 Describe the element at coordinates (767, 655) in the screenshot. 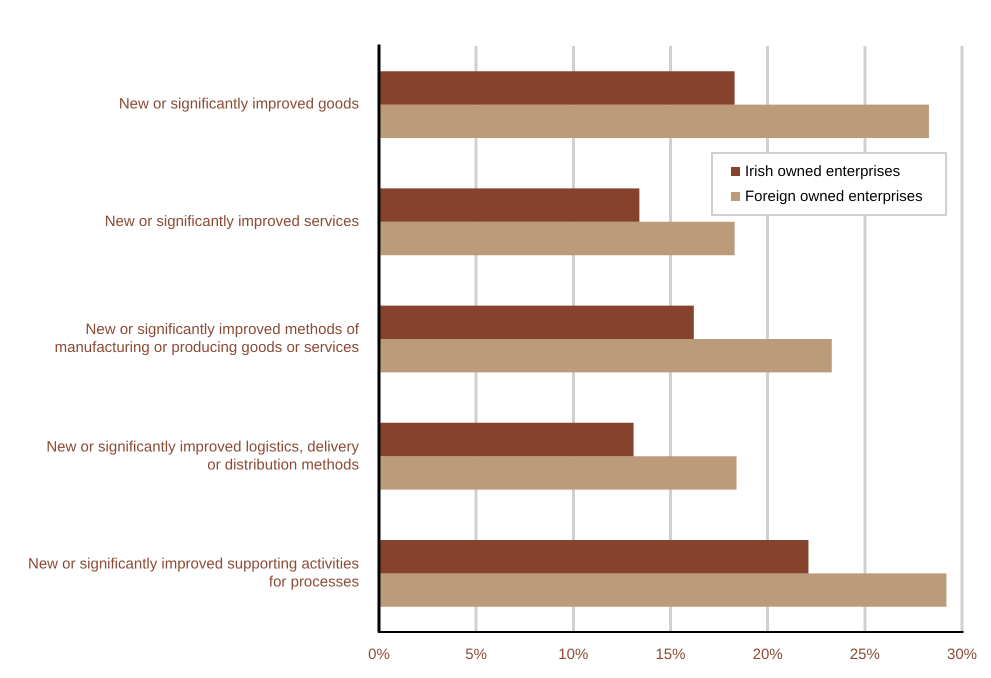

I see `x-tick-label: 20%` at that location.